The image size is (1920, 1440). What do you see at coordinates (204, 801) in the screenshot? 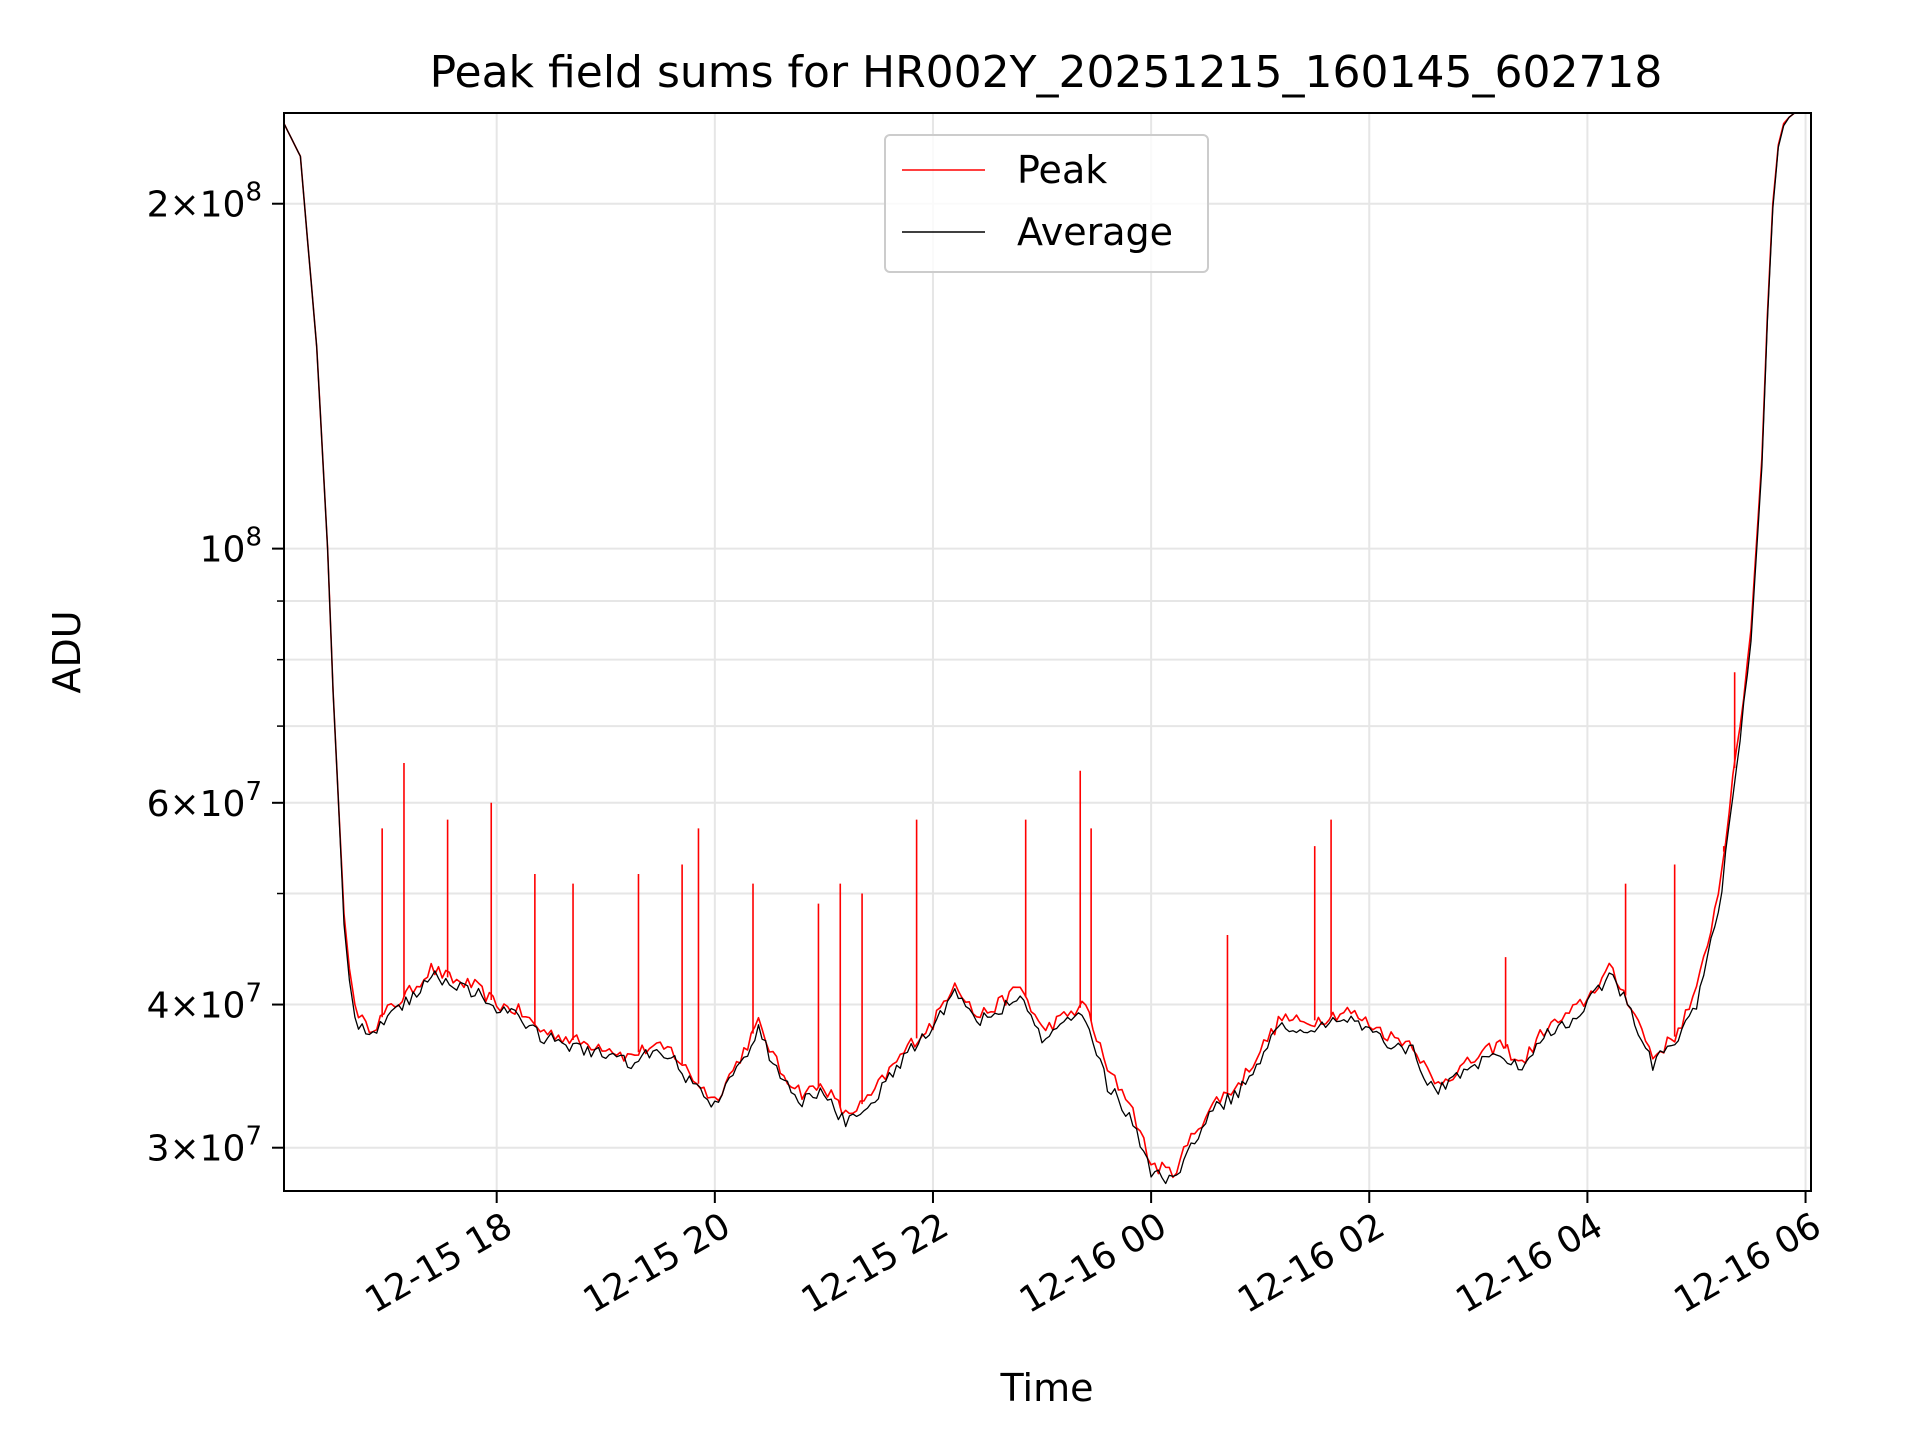
I see `y-tick-label: 6×107` at bounding box center [204, 801].